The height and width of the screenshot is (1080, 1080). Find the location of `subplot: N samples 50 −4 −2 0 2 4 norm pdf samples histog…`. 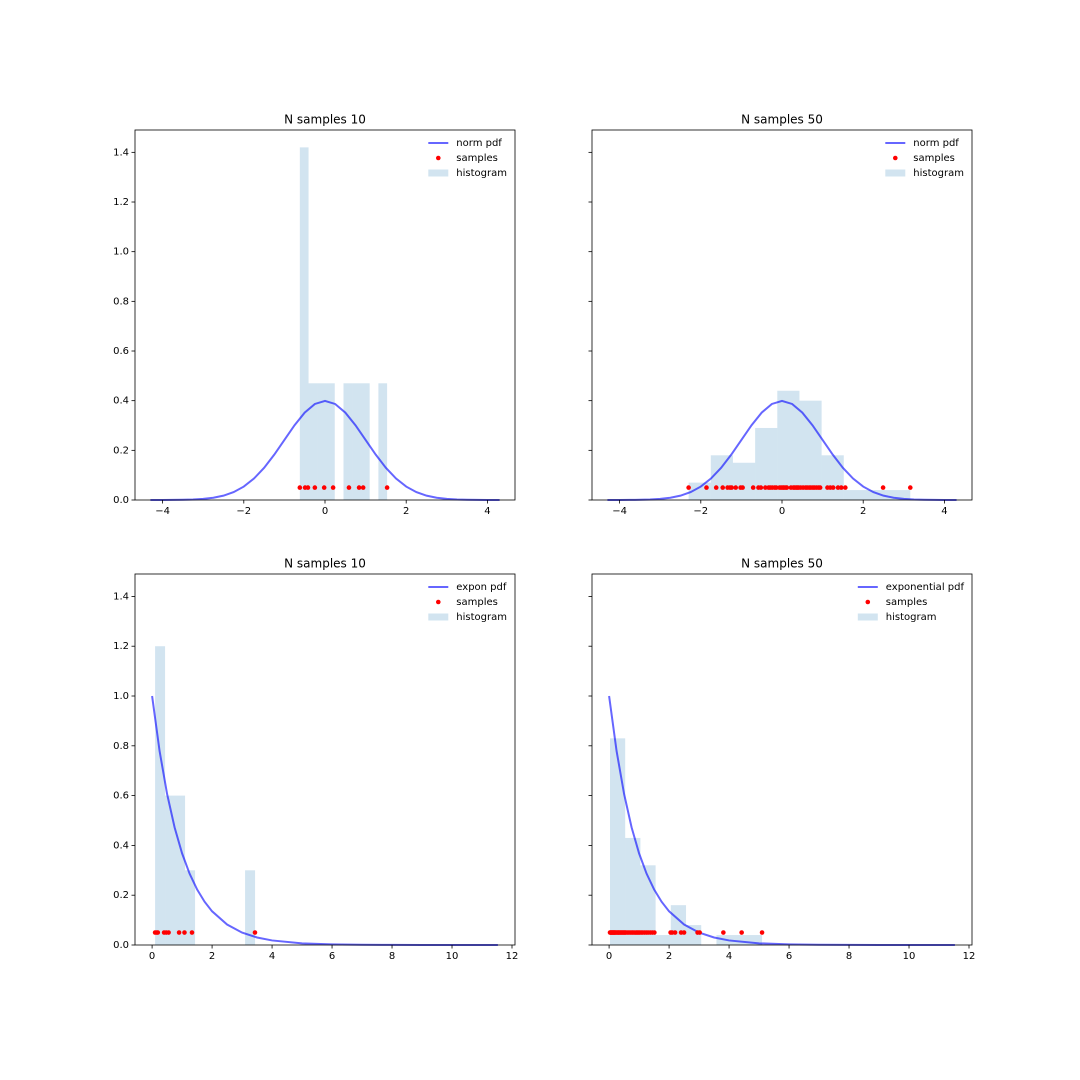

subplot: N samples 50 −4 −2 0 2 4 norm pdf samples histog… is located at coordinates (780, 315).